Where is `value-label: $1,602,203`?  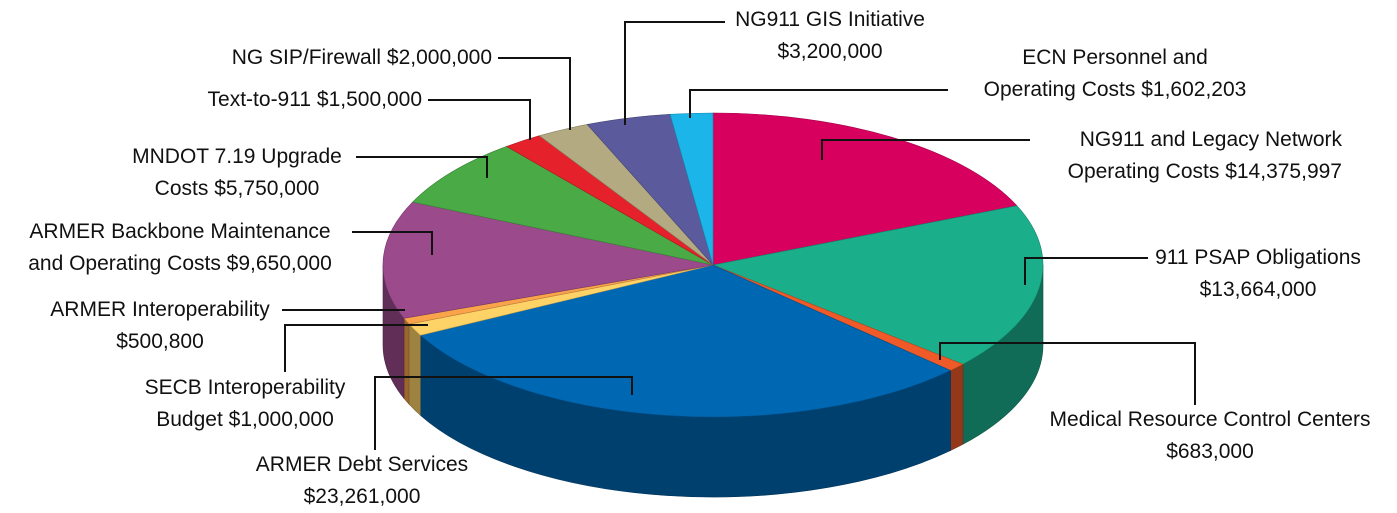 value-label: $1,602,203 is located at coordinates (1194, 89).